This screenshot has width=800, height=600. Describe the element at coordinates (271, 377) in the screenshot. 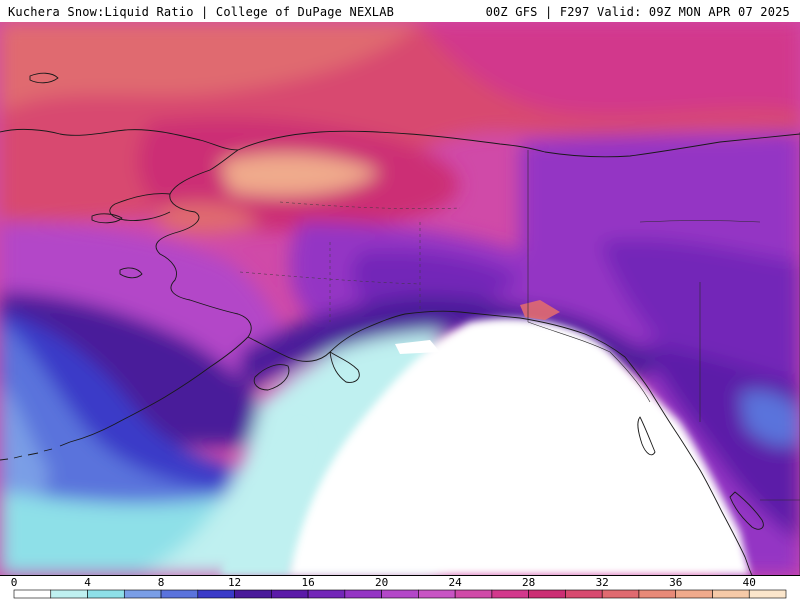

I see `kodiak-island` at that location.